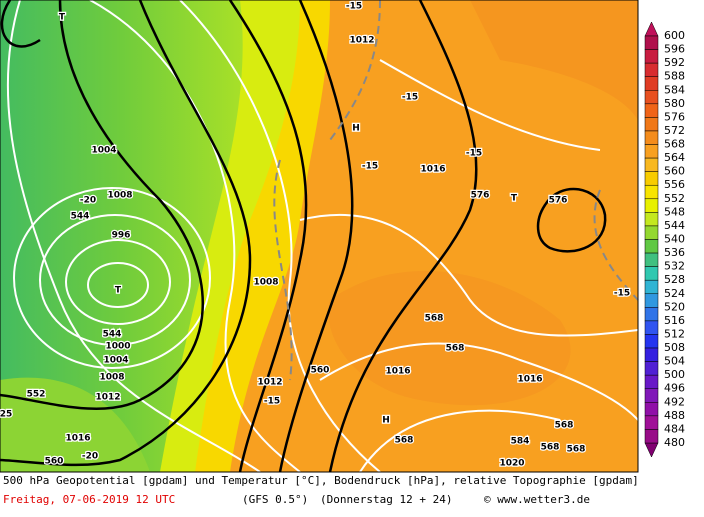 The height and width of the screenshot is (517, 704). What do you see at coordinates (121, 236) in the screenshot?
I see `contour-label: 996` at bounding box center [121, 236].